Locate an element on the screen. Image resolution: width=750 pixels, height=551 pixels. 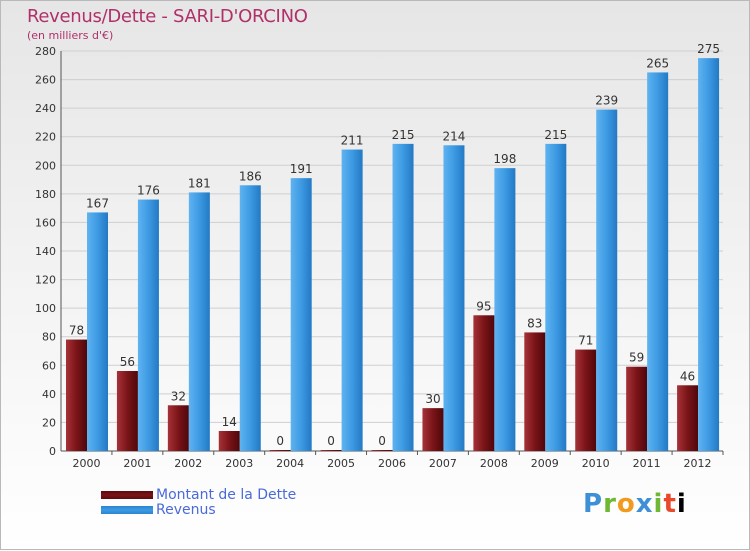
y-tick-label: 280 is located at coordinates (45, 51).